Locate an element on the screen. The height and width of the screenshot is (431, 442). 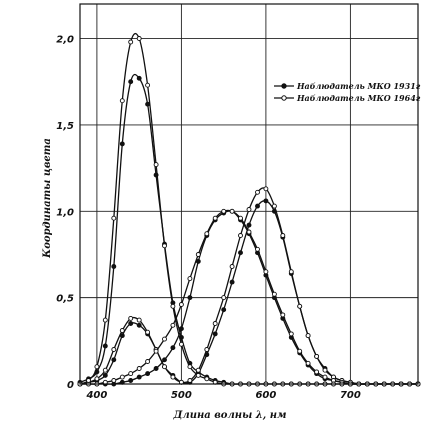
y-axis-title: Координаты цвета is located at coordinates (47, 198).